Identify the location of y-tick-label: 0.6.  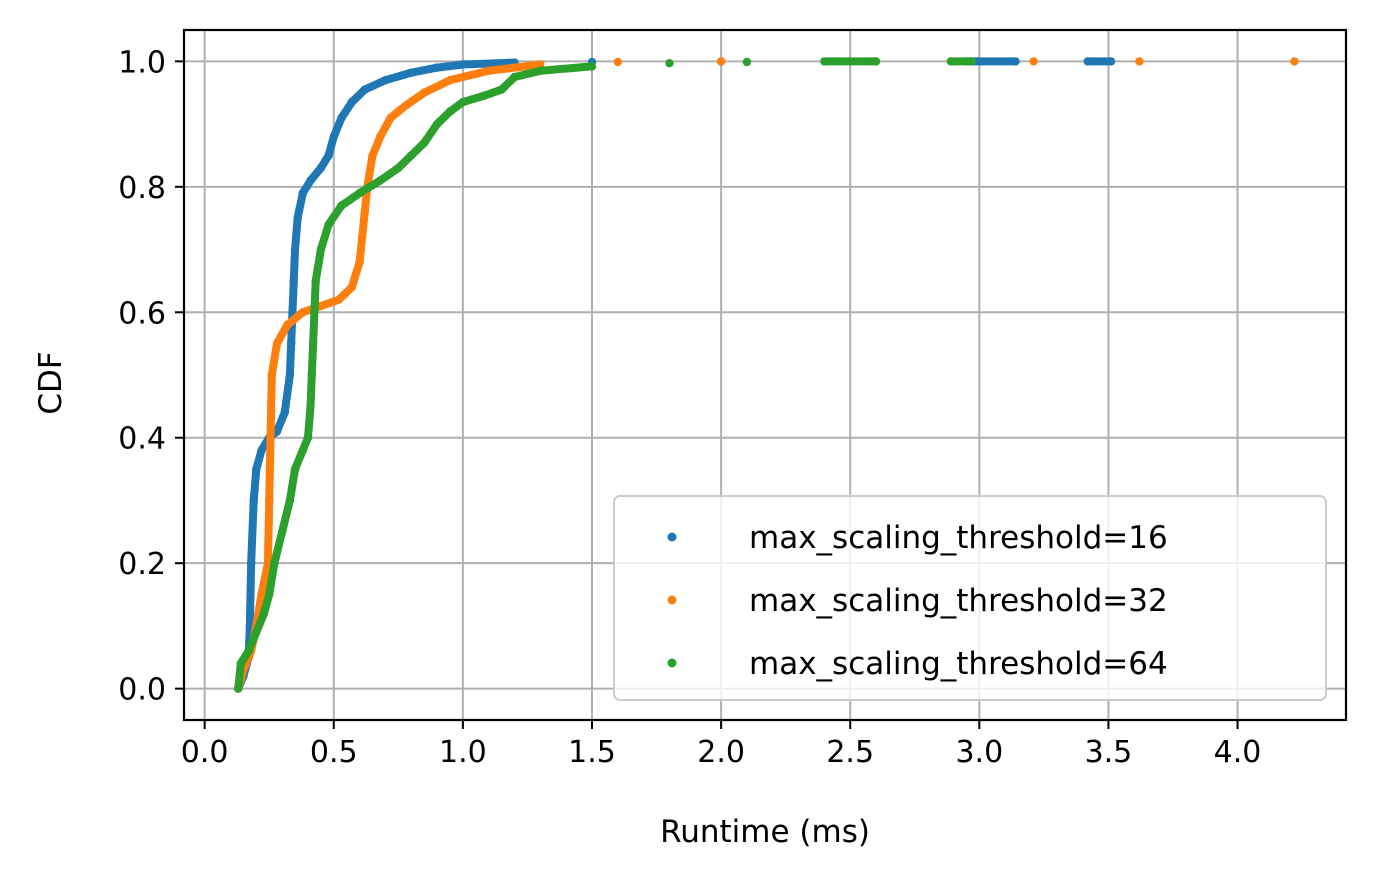
(142, 313).